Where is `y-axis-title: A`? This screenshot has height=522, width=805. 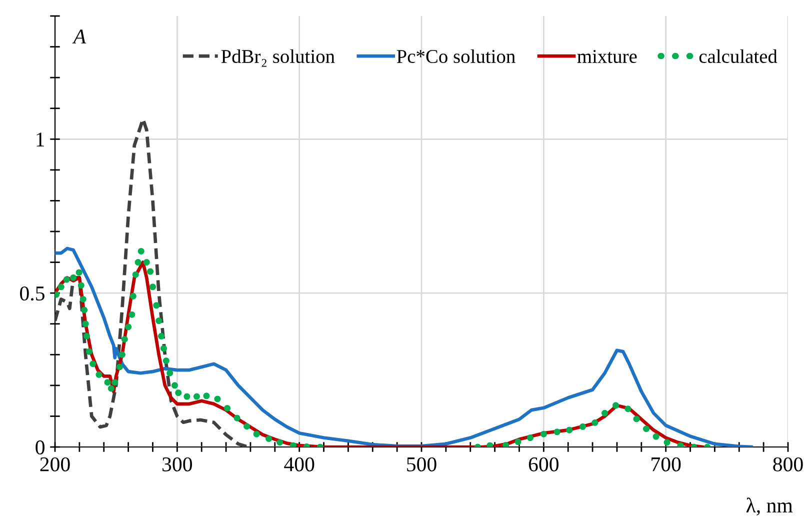
y-axis-title: A is located at coordinates (79, 37).